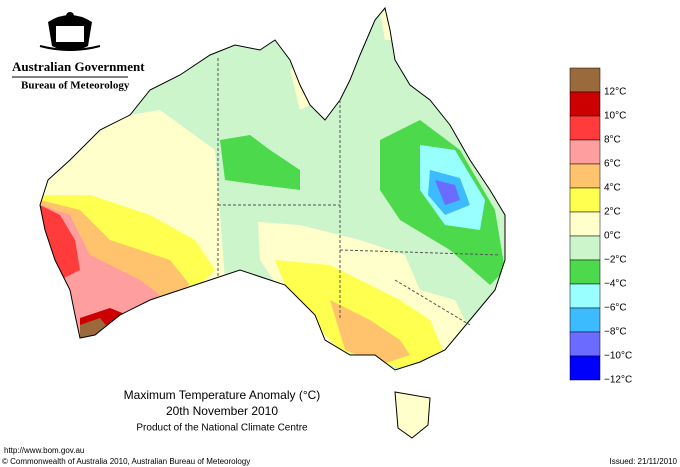  What do you see at coordinates (222, 428) in the screenshot?
I see `caption-product: Product of the National Climate Centre` at bounding box center [222, 428].